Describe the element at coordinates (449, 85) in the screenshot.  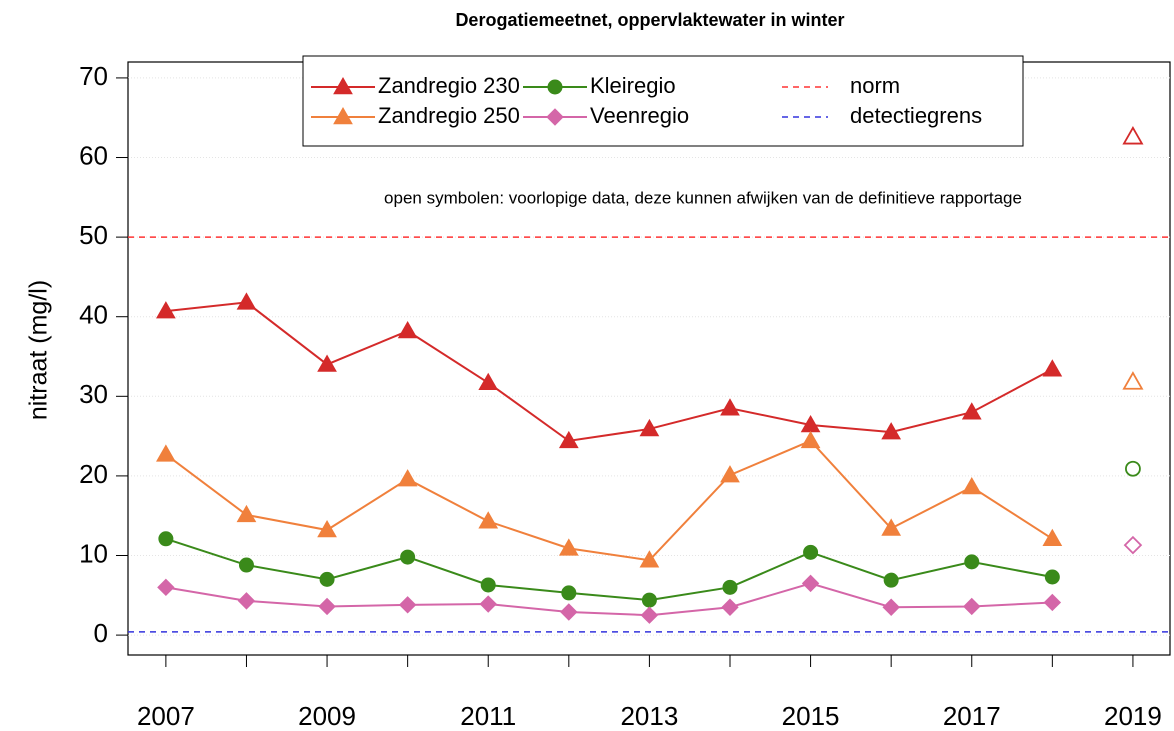
I see `legend-label: Zandregio 230` at that location.